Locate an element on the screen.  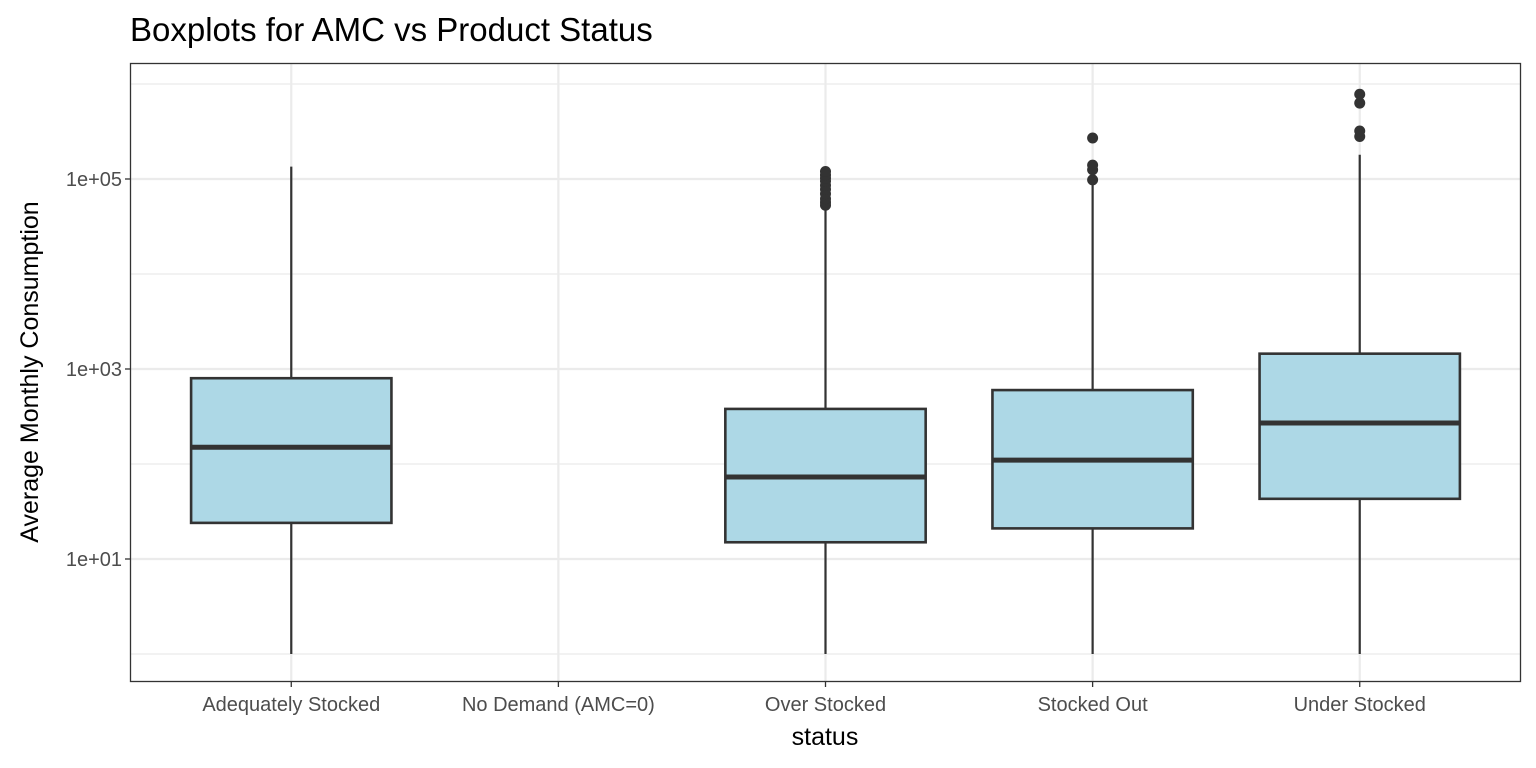
y-axis-title: Average Monthly Consumption is located at coordinates (30, 371).